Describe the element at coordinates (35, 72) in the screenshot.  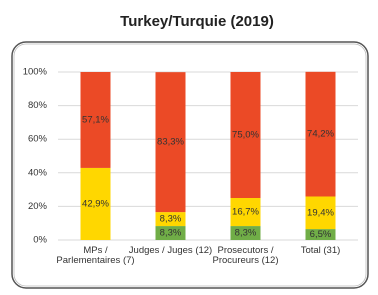
I see `y-tick-label: 100%` at that location.